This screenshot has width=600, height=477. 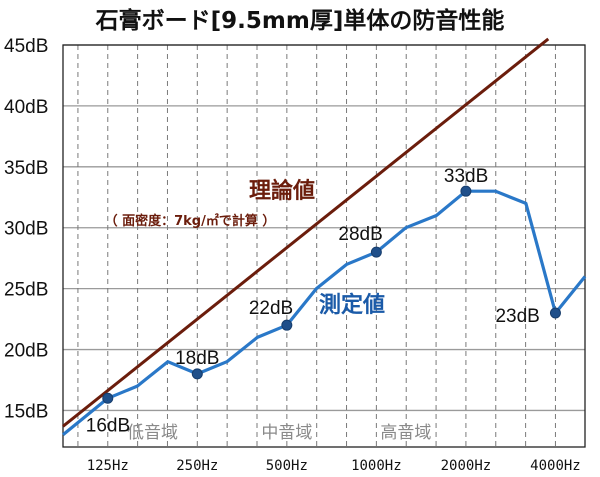 What do you see at coordinates (517, 316) in the screenshot?
I see `data-label: 23dB` at bounding box center [517, 316].